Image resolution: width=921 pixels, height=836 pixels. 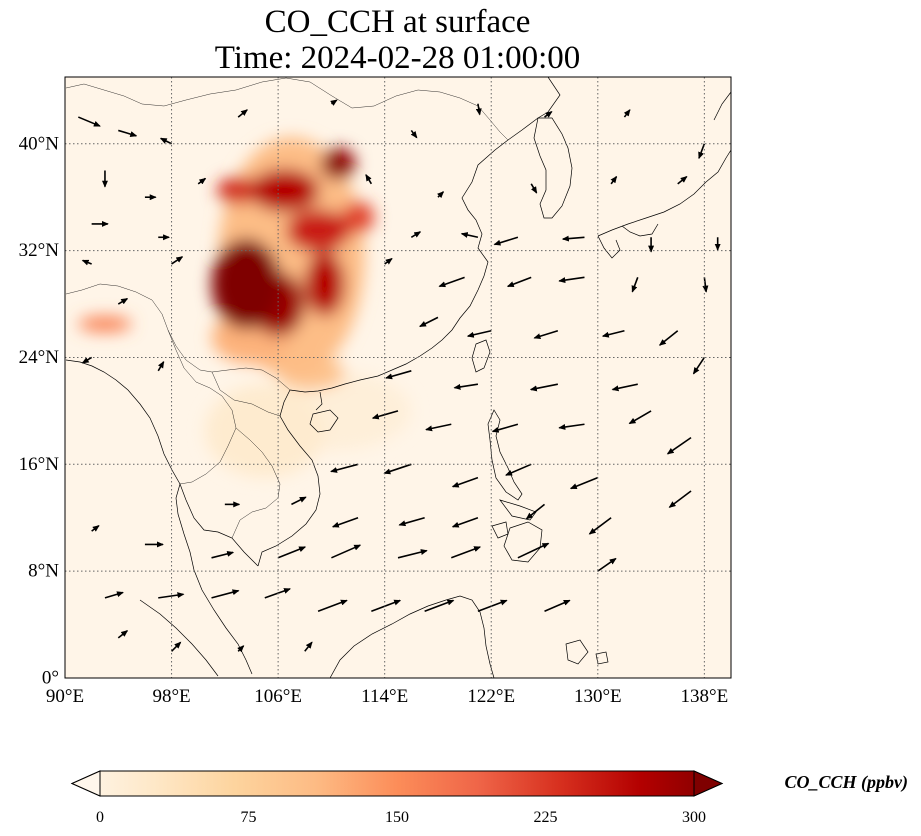 I want to click on lon-label: 114°E, so click(x=384, y=696).